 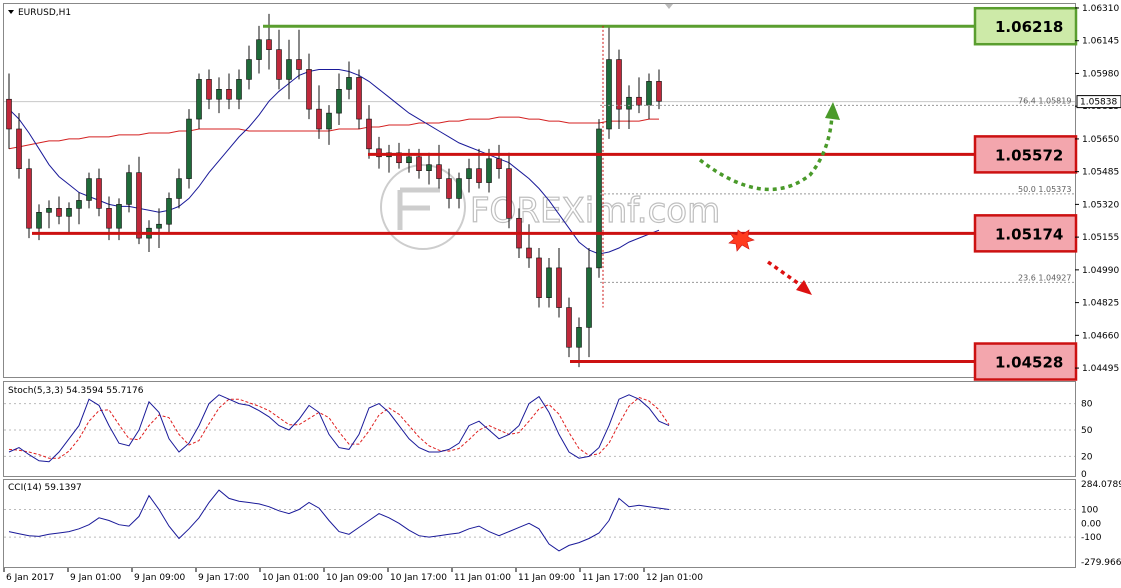 What do you see at coordinates (1101, 485) in the screenshot?
I see `cci-tick-label: 284.0789` at bounding box center [1101, 485].